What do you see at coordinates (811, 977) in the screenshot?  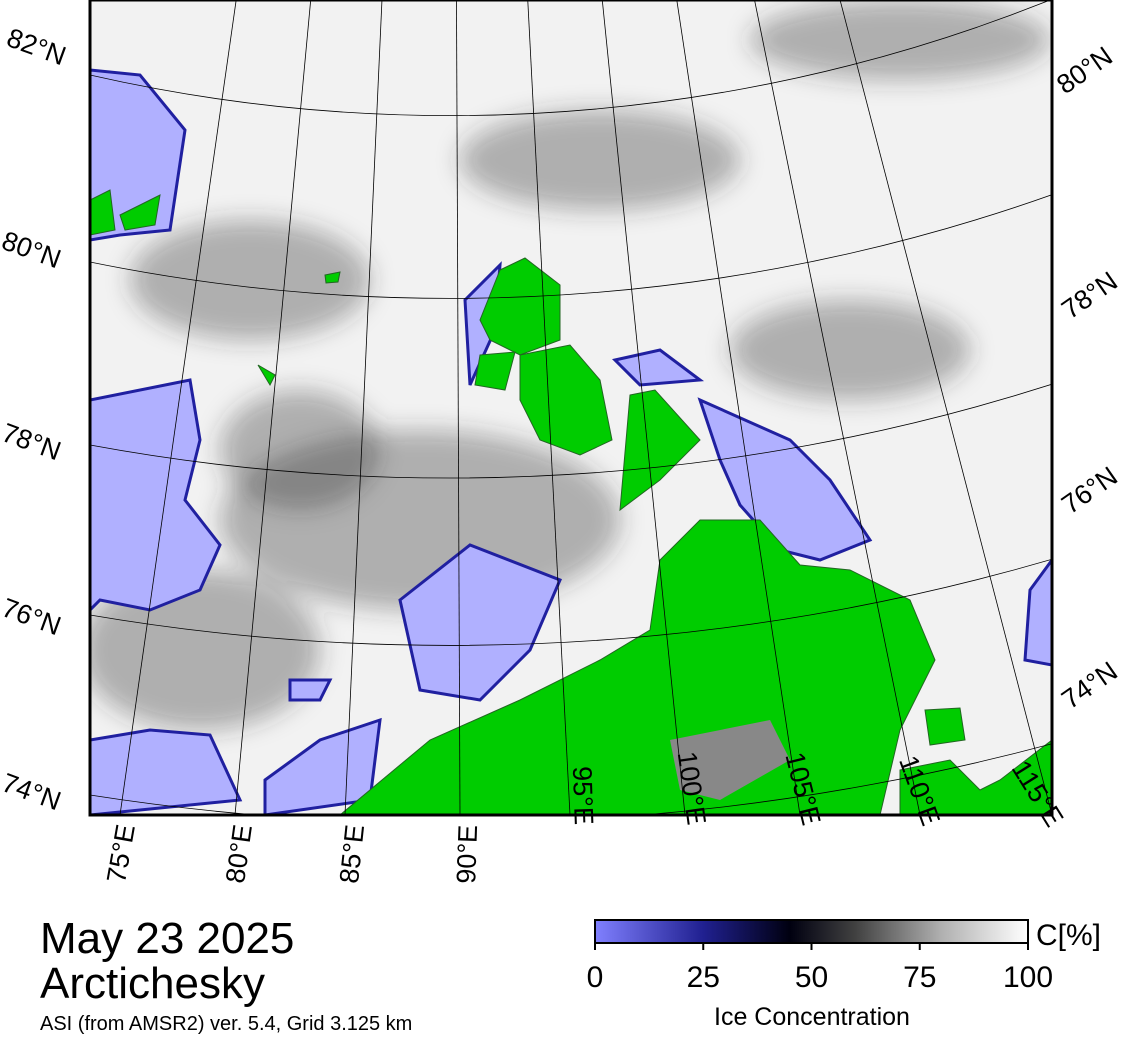 I see `colorbar-tick-label: 50` at bounding box center [811, 977].